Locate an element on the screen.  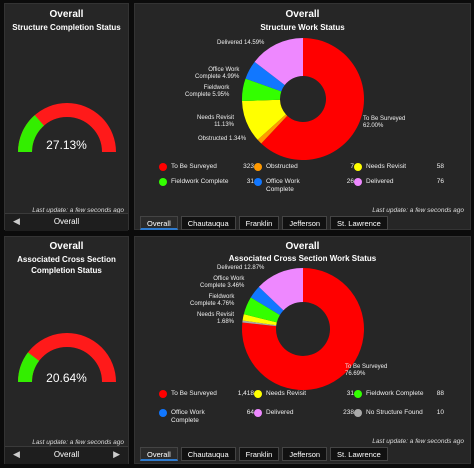
slice-no-structure-found is located at coordinates (259, 323).